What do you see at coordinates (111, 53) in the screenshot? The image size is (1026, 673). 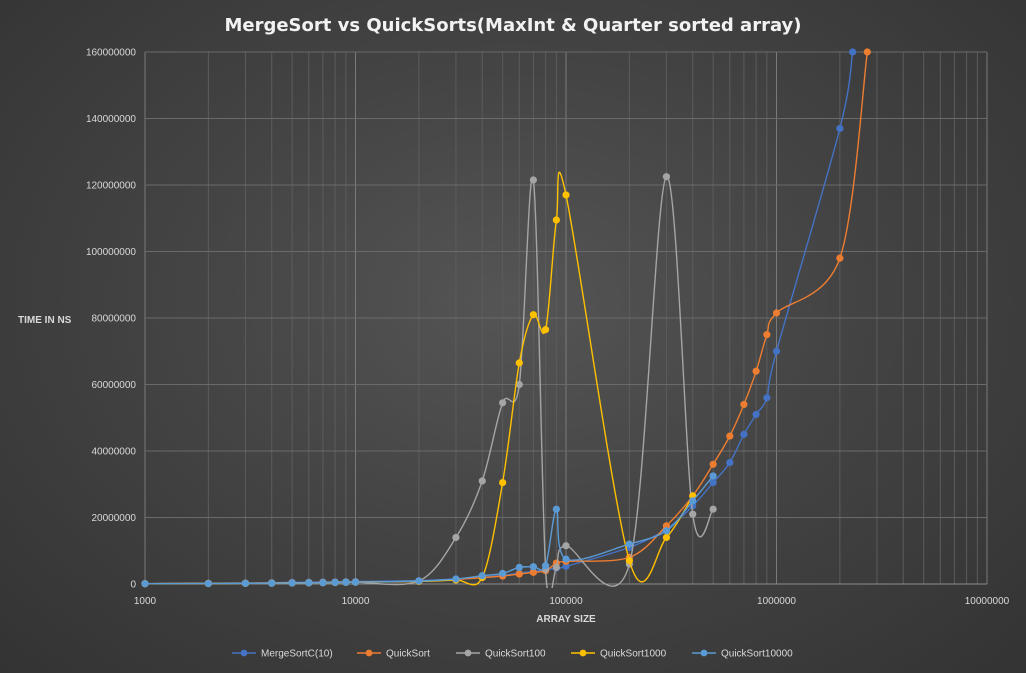 I see `y-tick-label: 160000000` at bounding box center [111, 53].